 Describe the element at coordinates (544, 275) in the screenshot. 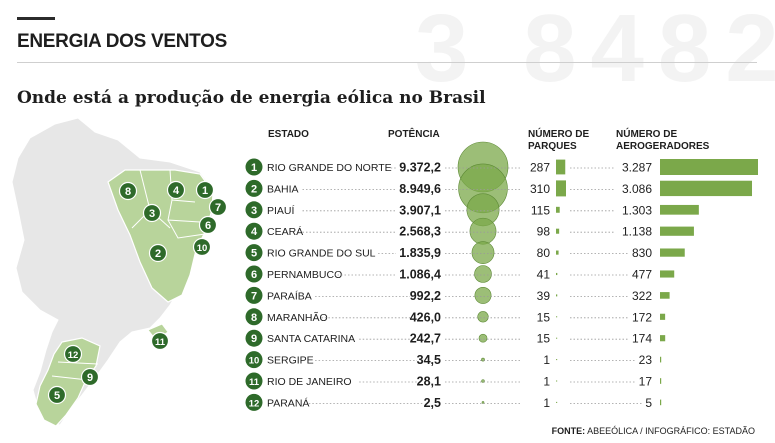

I see `parques-value: 41` at that location.